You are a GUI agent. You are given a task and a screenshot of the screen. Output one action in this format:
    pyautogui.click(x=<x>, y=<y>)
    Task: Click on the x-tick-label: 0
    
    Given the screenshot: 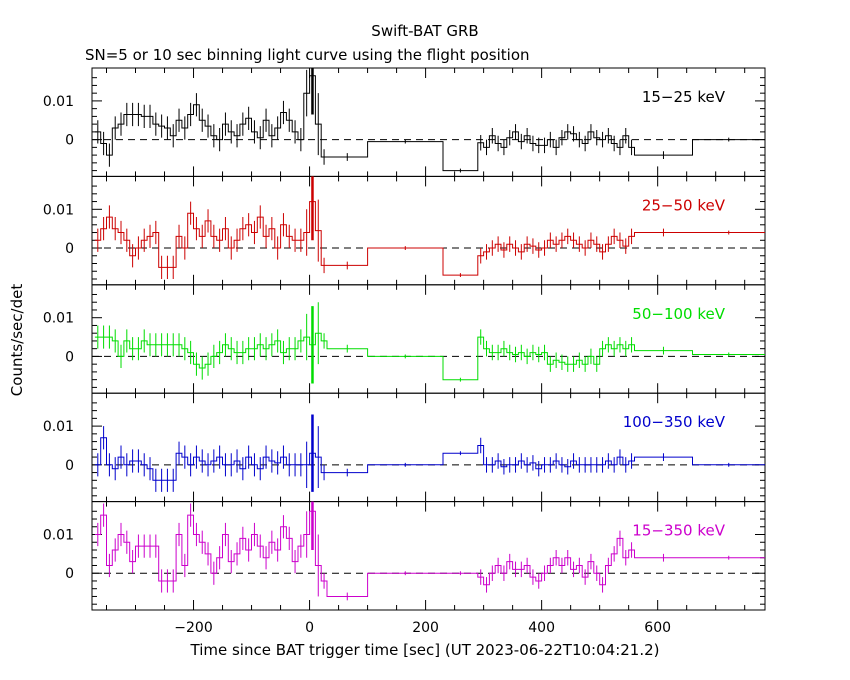 What is the action you would take?
    pyautogui.click(x=309, y=628)
    